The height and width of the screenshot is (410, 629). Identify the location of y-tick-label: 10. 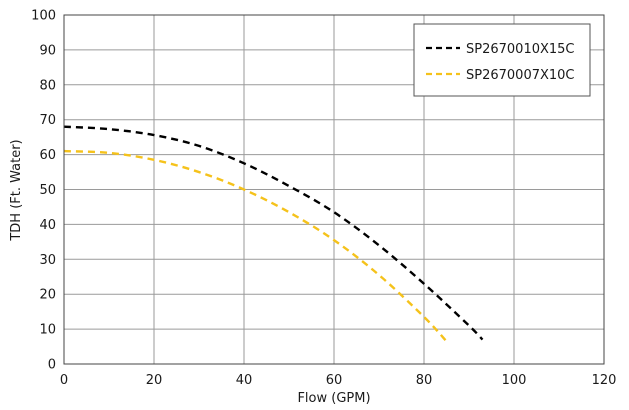
(47, 330).